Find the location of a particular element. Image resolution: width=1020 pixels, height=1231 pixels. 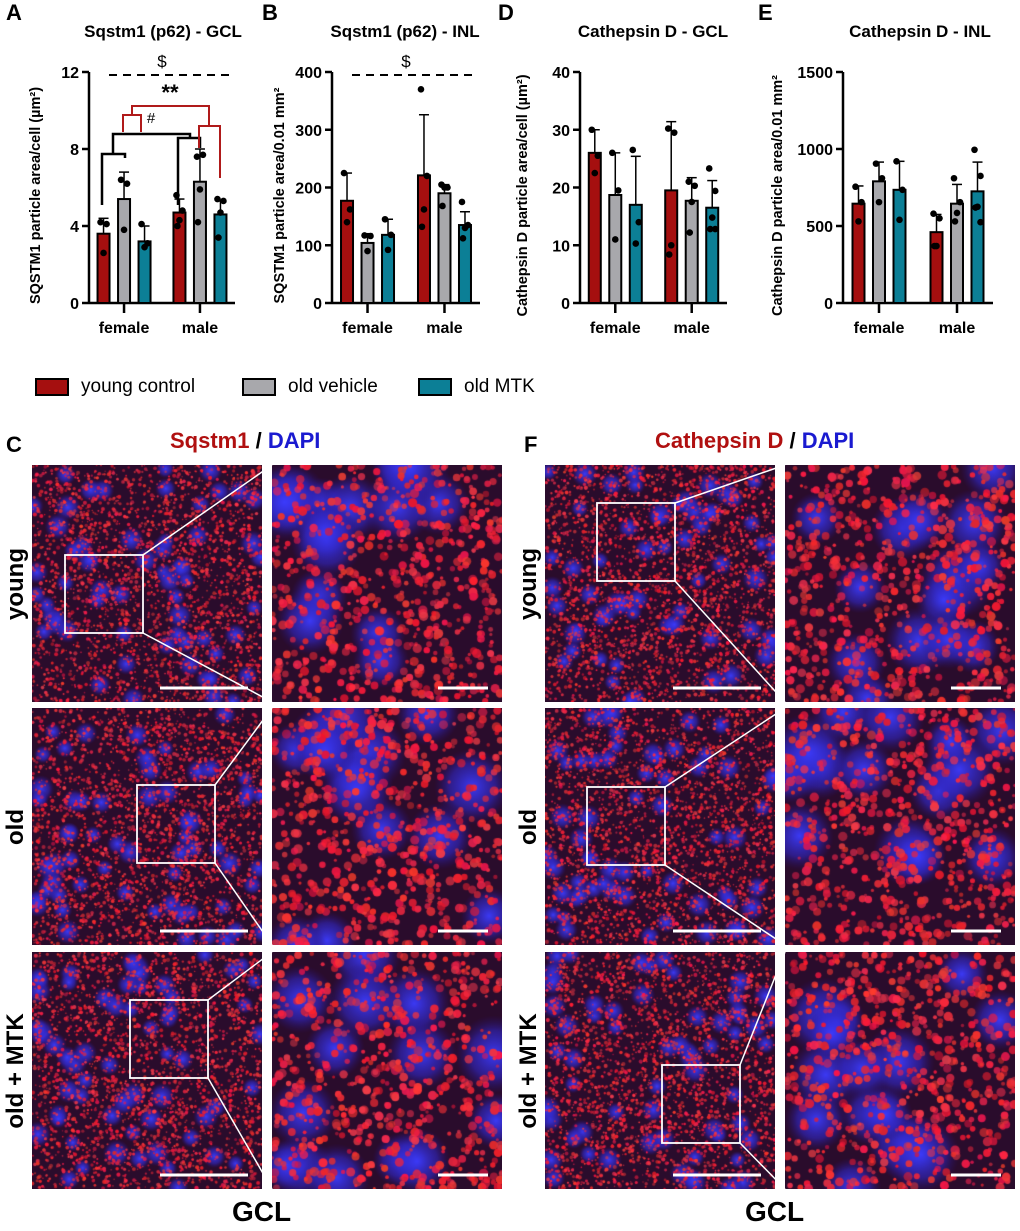

legend-item-old-mtk: old MTK is located at coordinates (476, 387).